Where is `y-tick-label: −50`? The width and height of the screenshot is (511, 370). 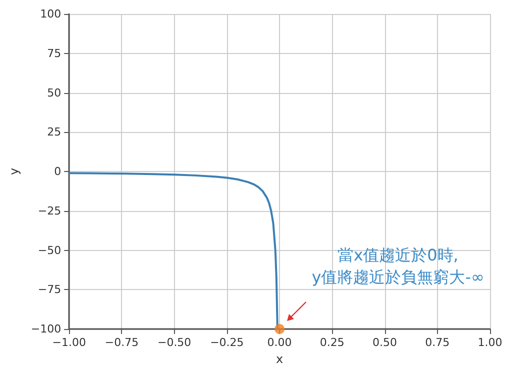 y-tick-label: −50 is located at coordinates (50, 250).